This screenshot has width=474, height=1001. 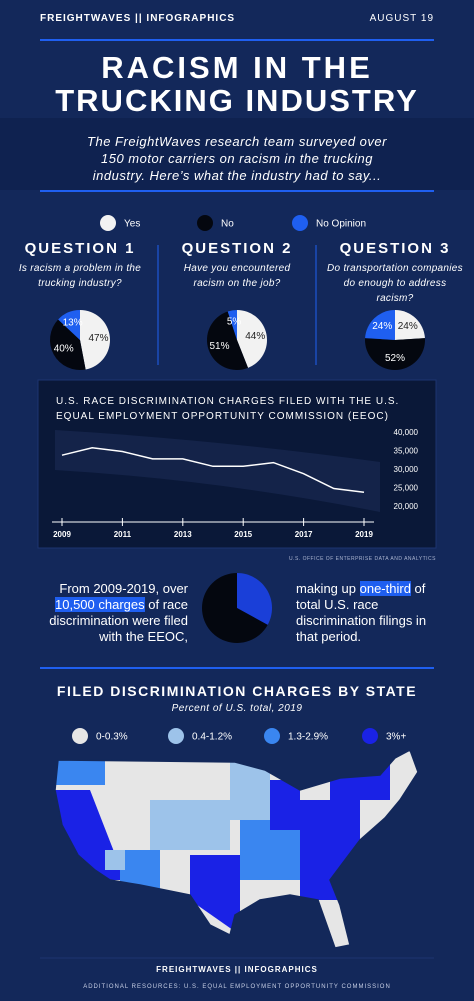 I want to click on value-label: 5%, so click(x=234, y=321).